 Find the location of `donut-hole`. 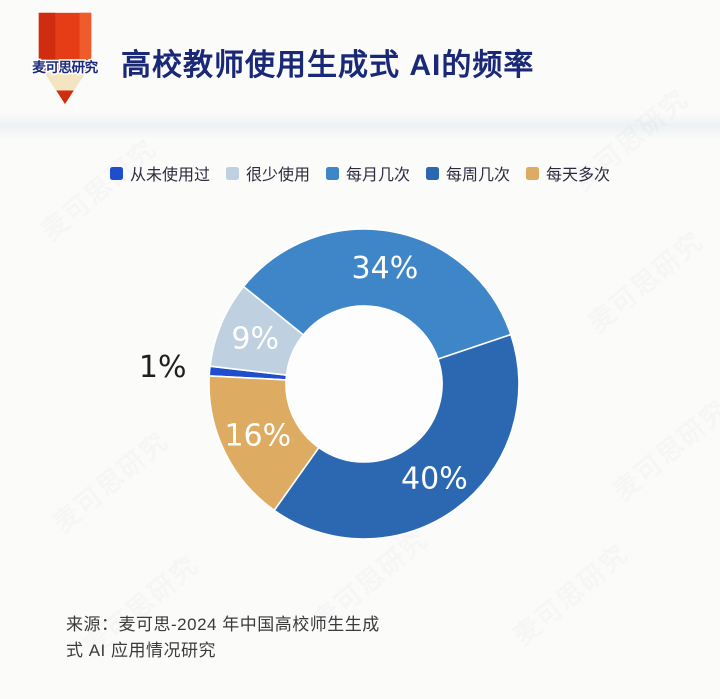

donut-hole is located at coordinates (364, 384).